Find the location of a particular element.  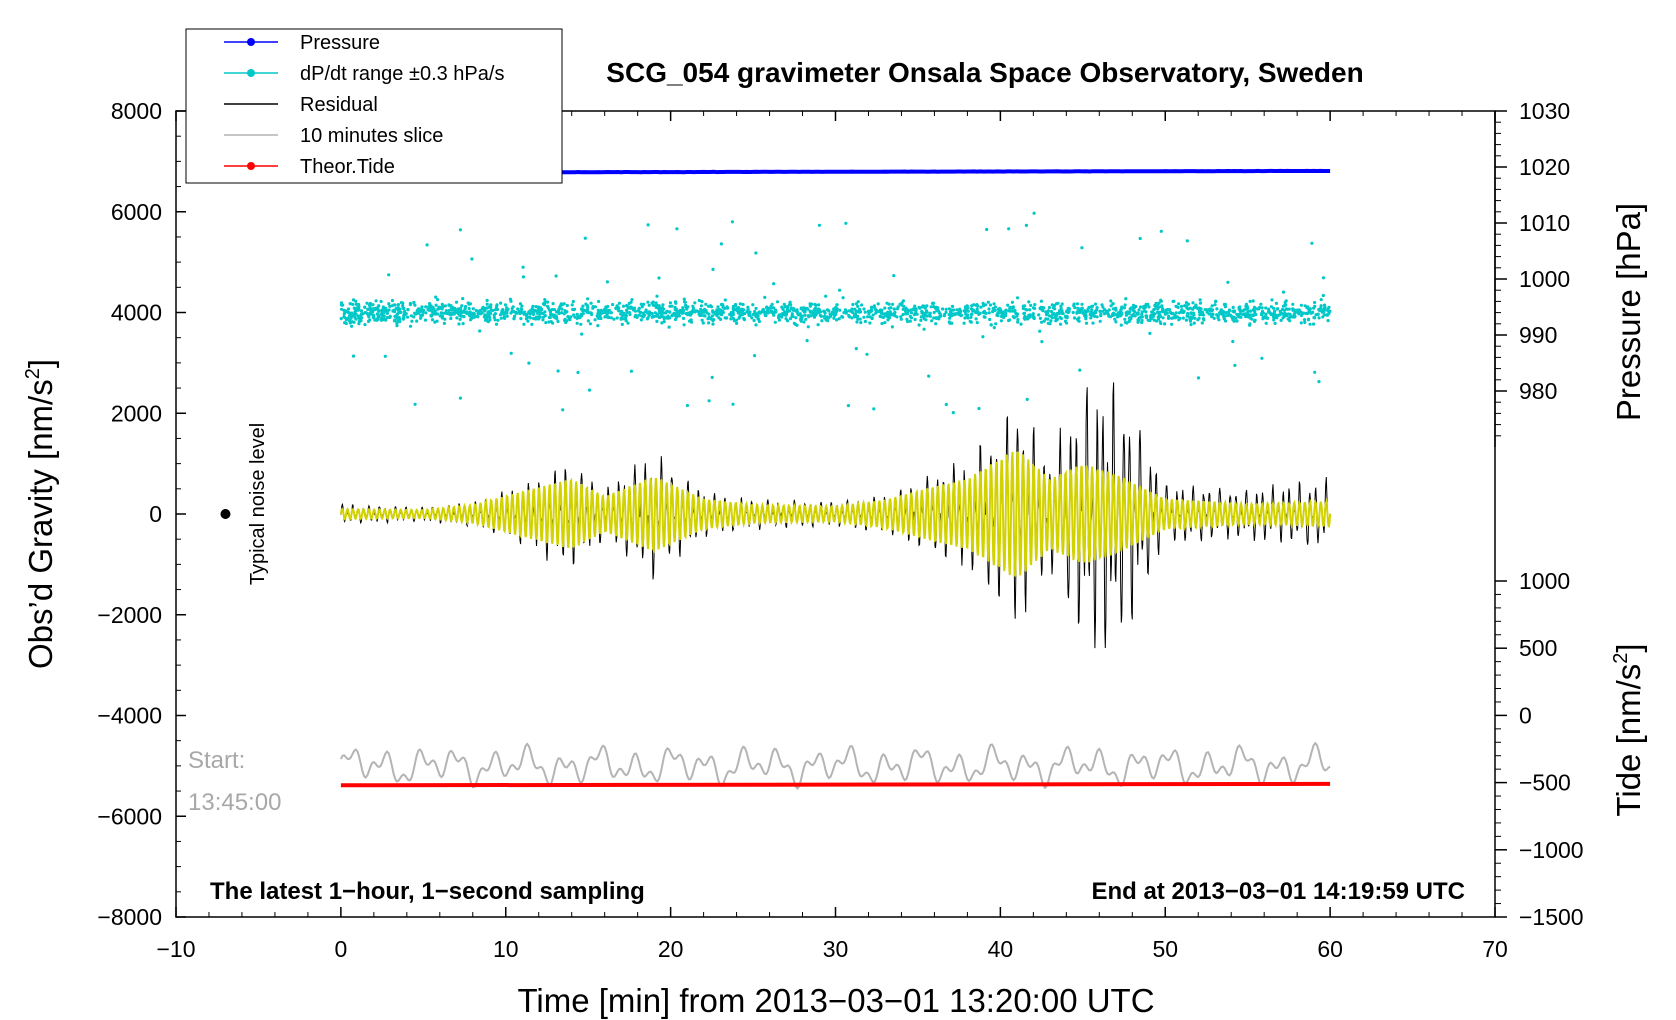

tide-tick-label: 1000 is located at coordinates (1544, 581).